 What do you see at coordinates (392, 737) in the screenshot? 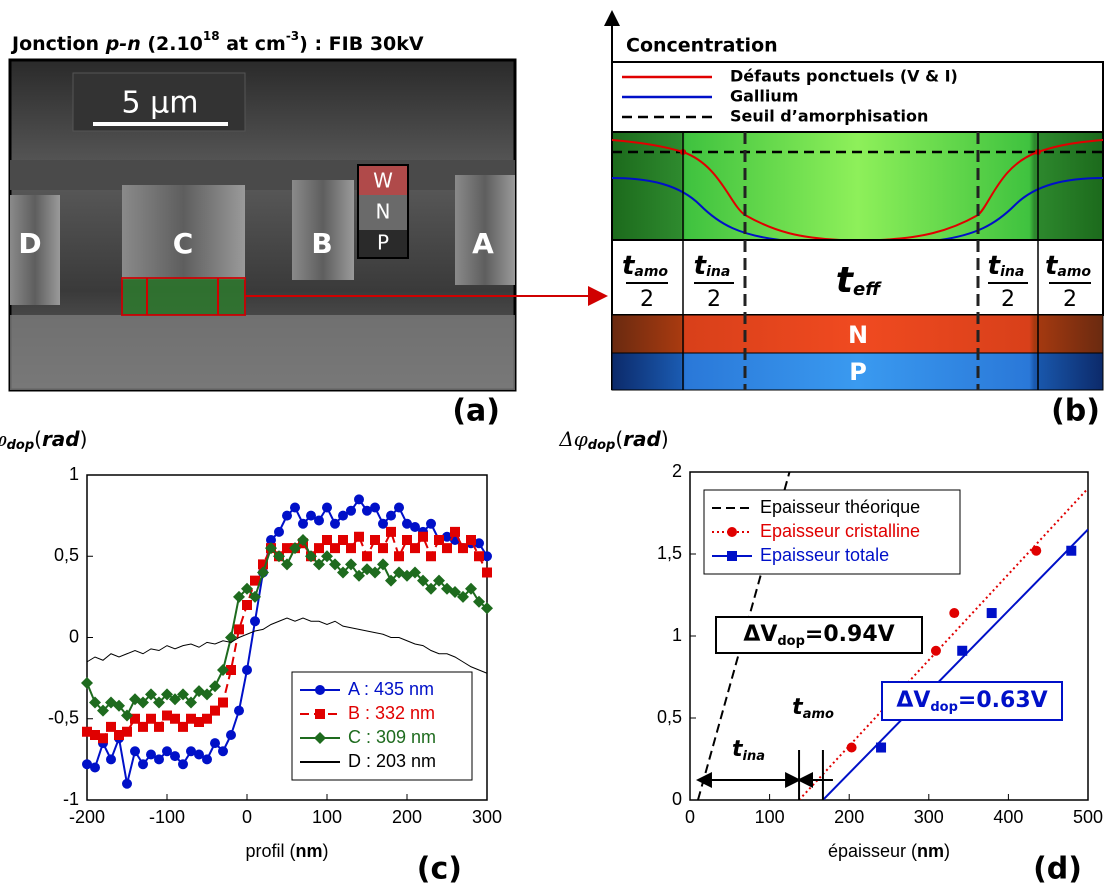
I see `legend-entry: C : 309 nm` at bounding box center [392, 737].